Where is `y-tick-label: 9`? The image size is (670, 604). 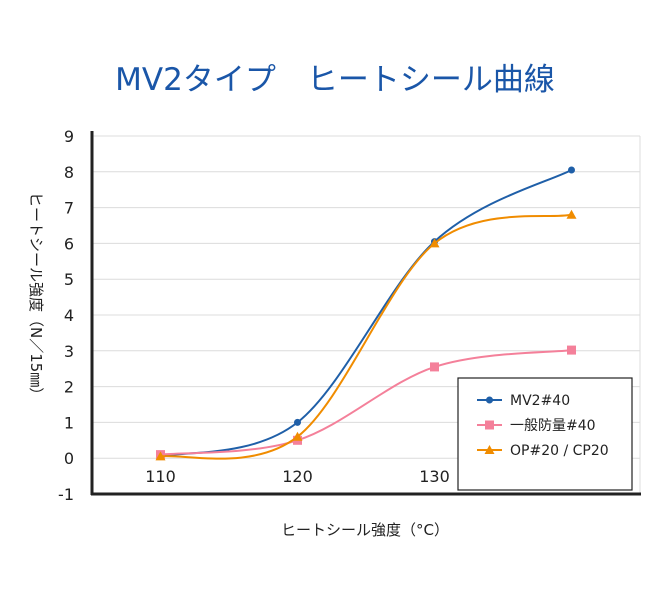 y-tick-label: 9 is located at coordinates (69, 136).